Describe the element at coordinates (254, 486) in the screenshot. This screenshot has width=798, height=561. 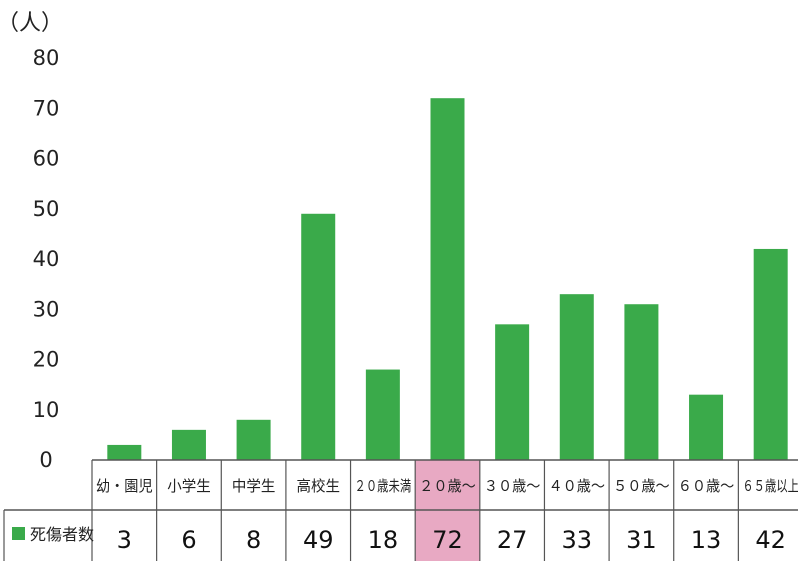
I see `category-label: 中学生` at that location.